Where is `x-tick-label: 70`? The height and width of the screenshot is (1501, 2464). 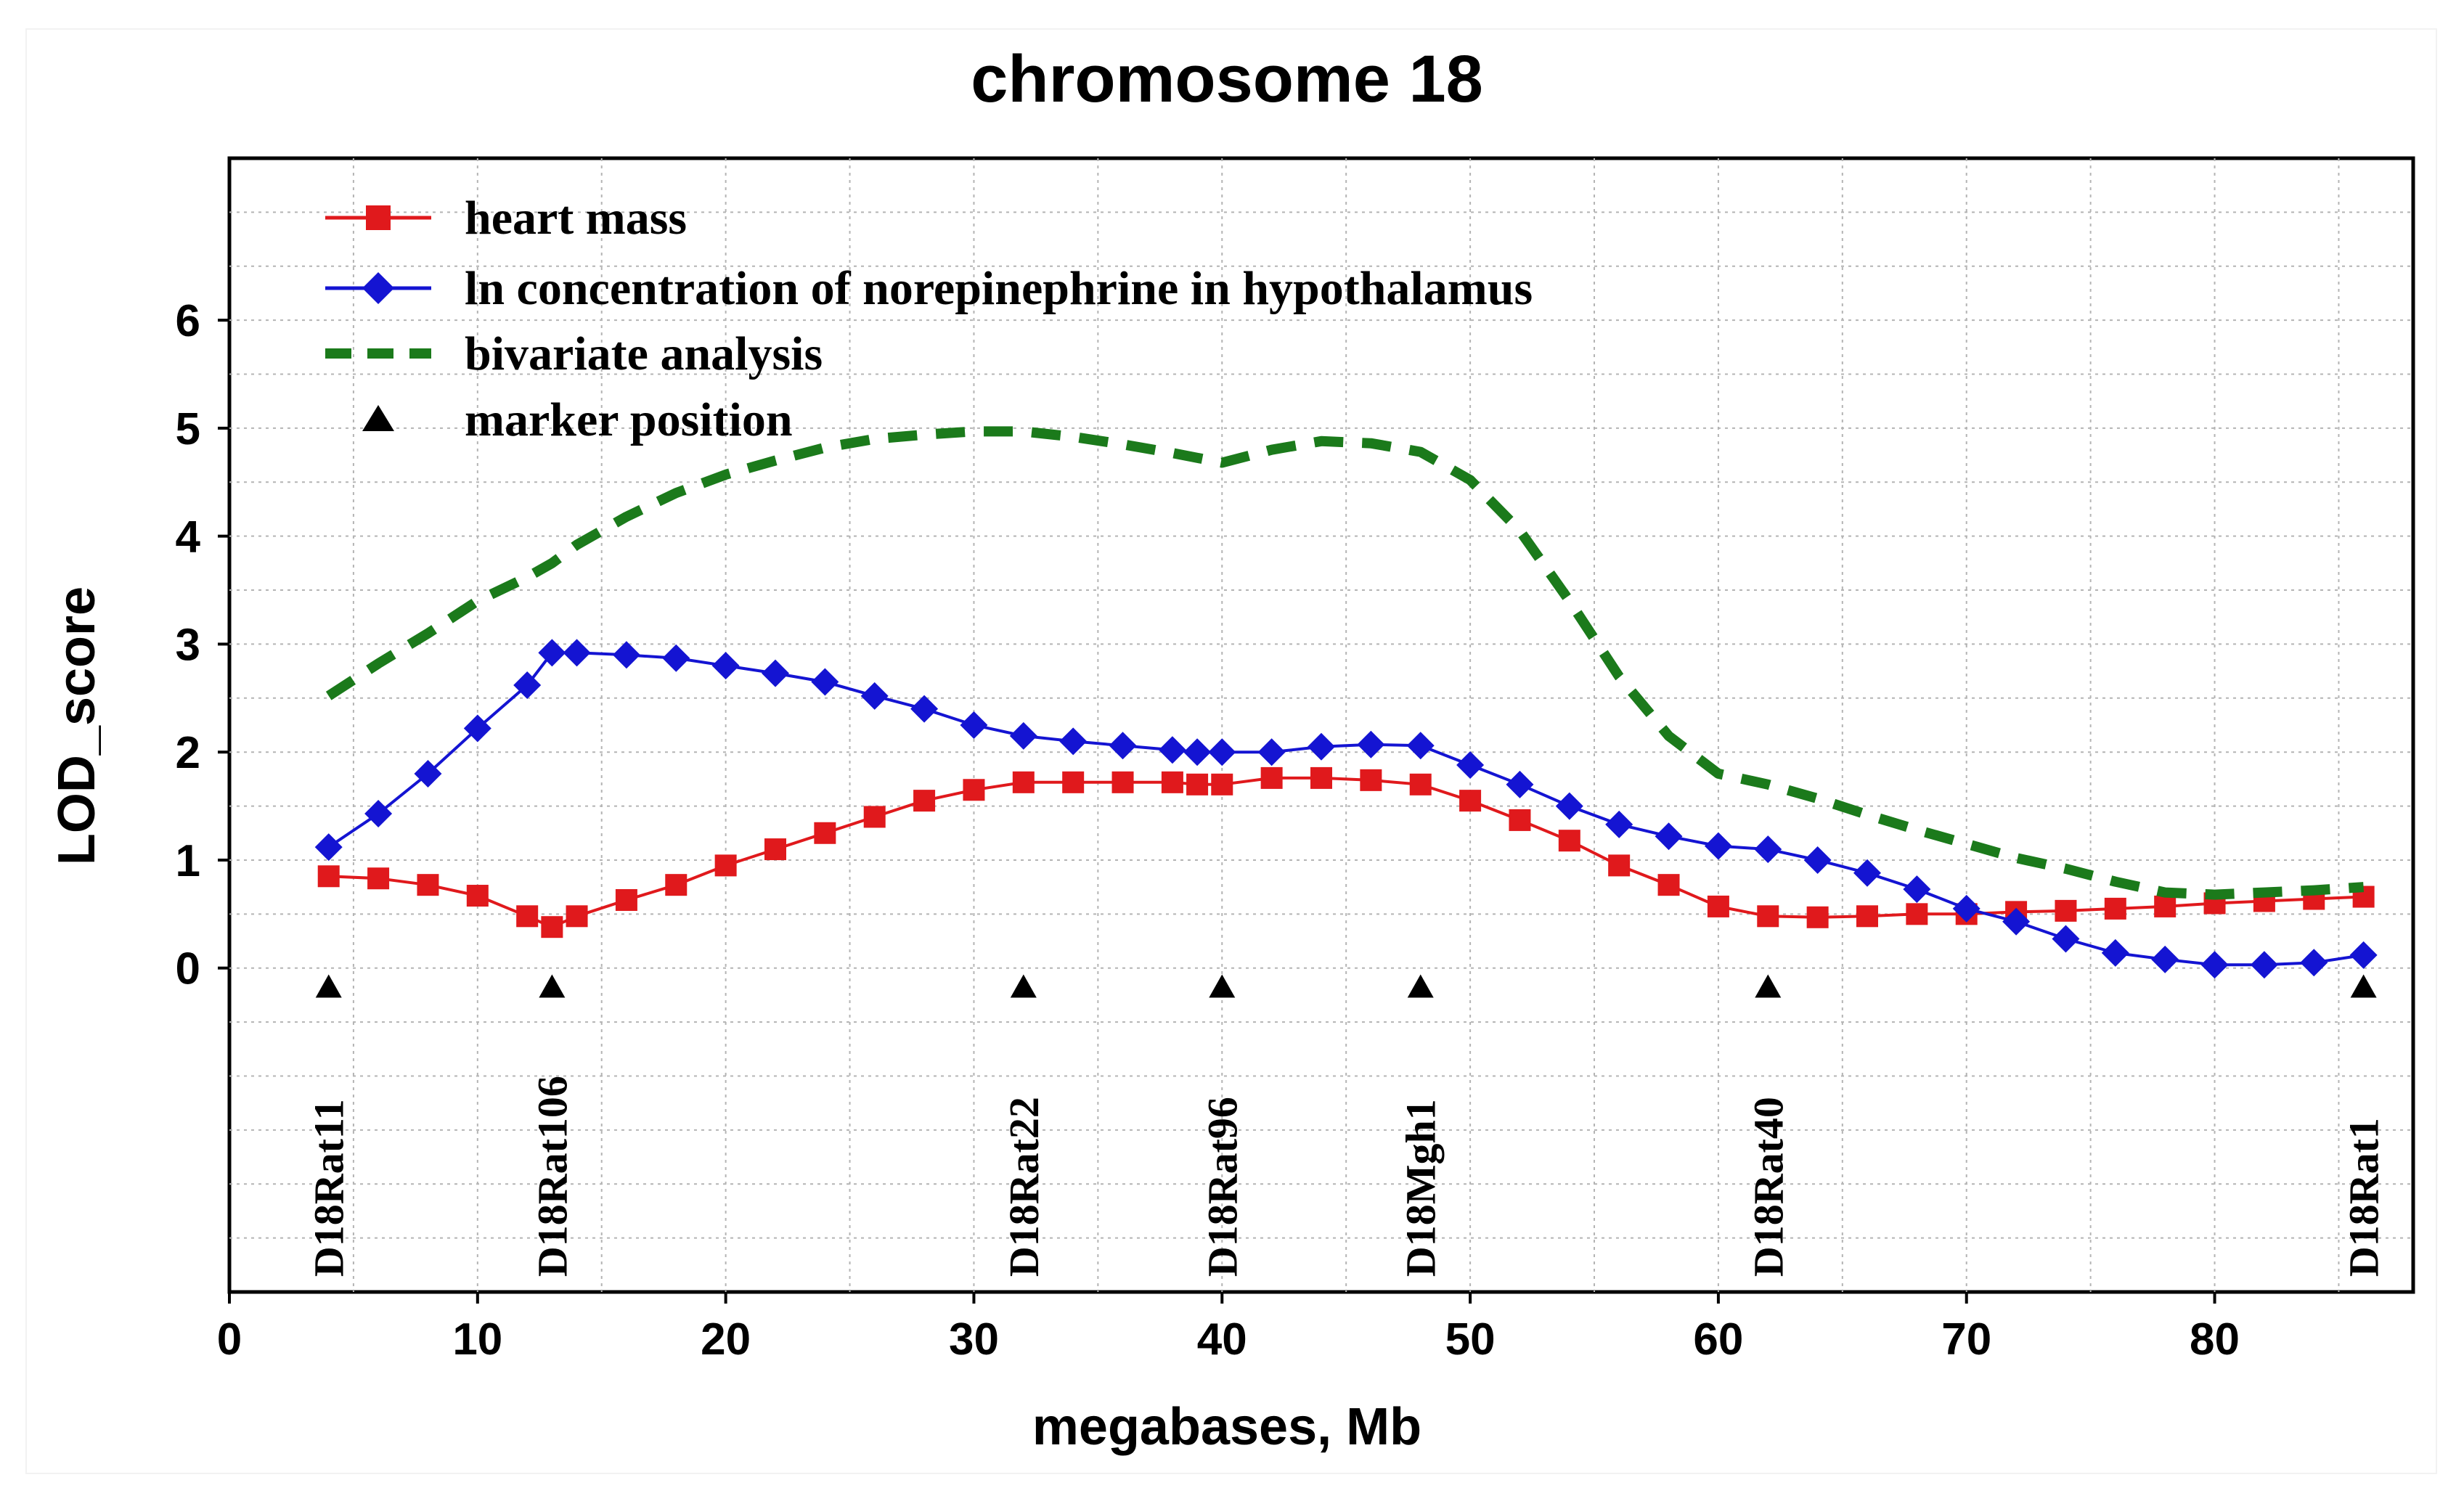
x-tick-label: 70 is located at coordinates (1966, 1339).